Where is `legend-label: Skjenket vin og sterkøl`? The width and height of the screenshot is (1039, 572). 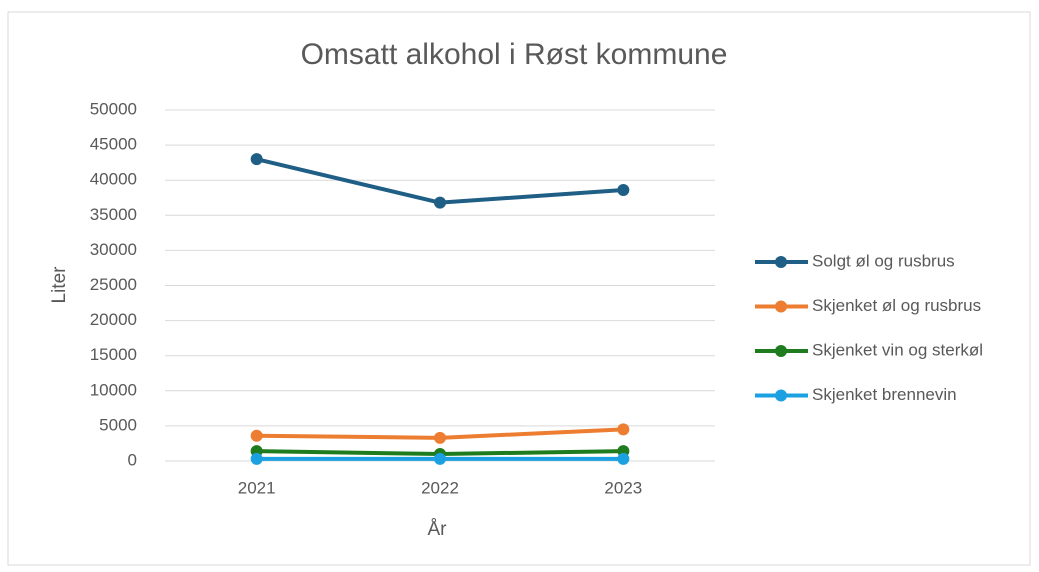
legend-label: Skjenket vin og sterkøl is located at coordinates (897, 349).